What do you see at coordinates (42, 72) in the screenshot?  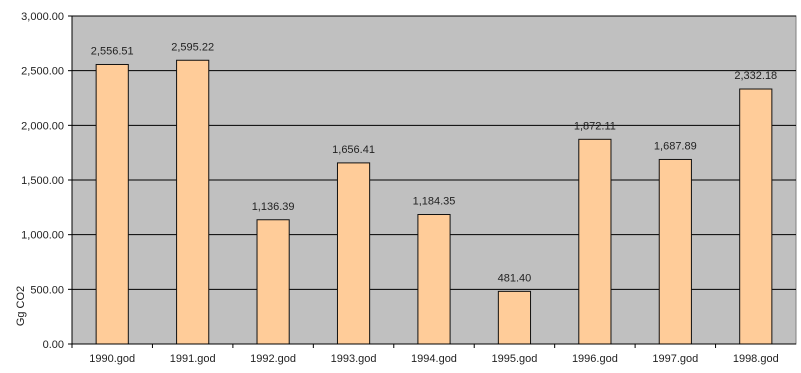 I see `y-tick-label: 2,500.00` at bounding box center [42, 72].